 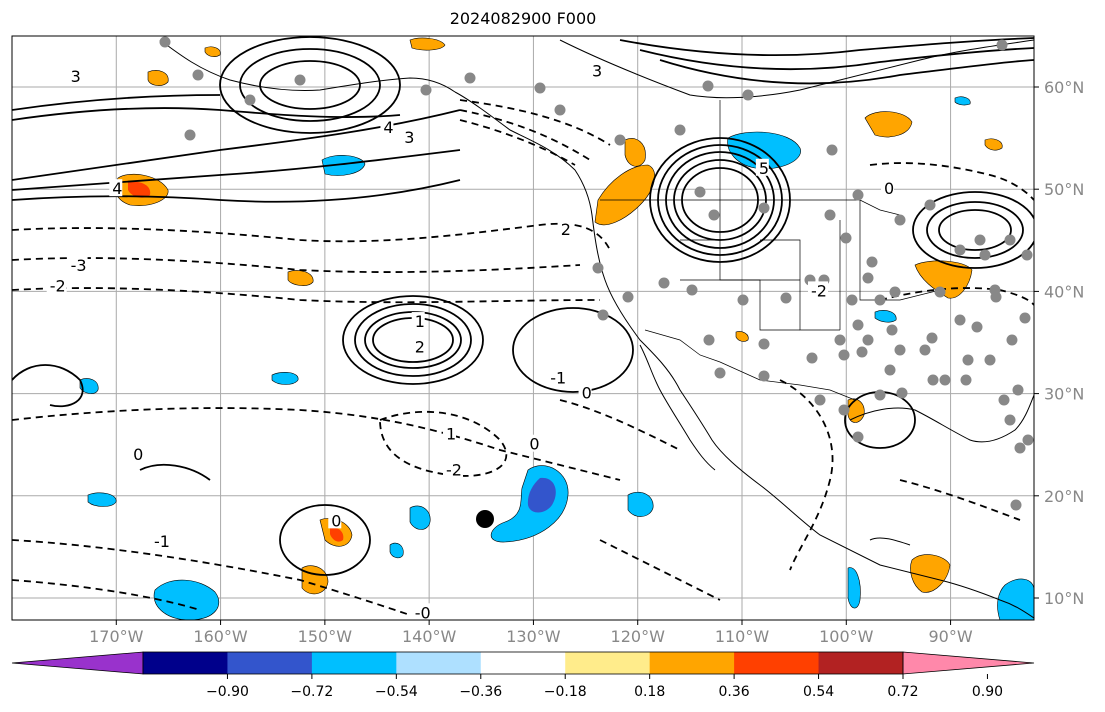 I want to click on lon-label: 100°W, so click(x=846, y=636).